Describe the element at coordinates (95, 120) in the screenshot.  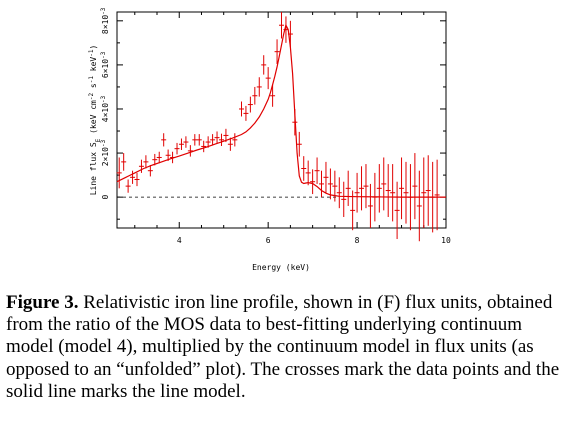
I see `y-axis-title: Line flux SE (keV cm-2 s-1 keV-1)` at that location.